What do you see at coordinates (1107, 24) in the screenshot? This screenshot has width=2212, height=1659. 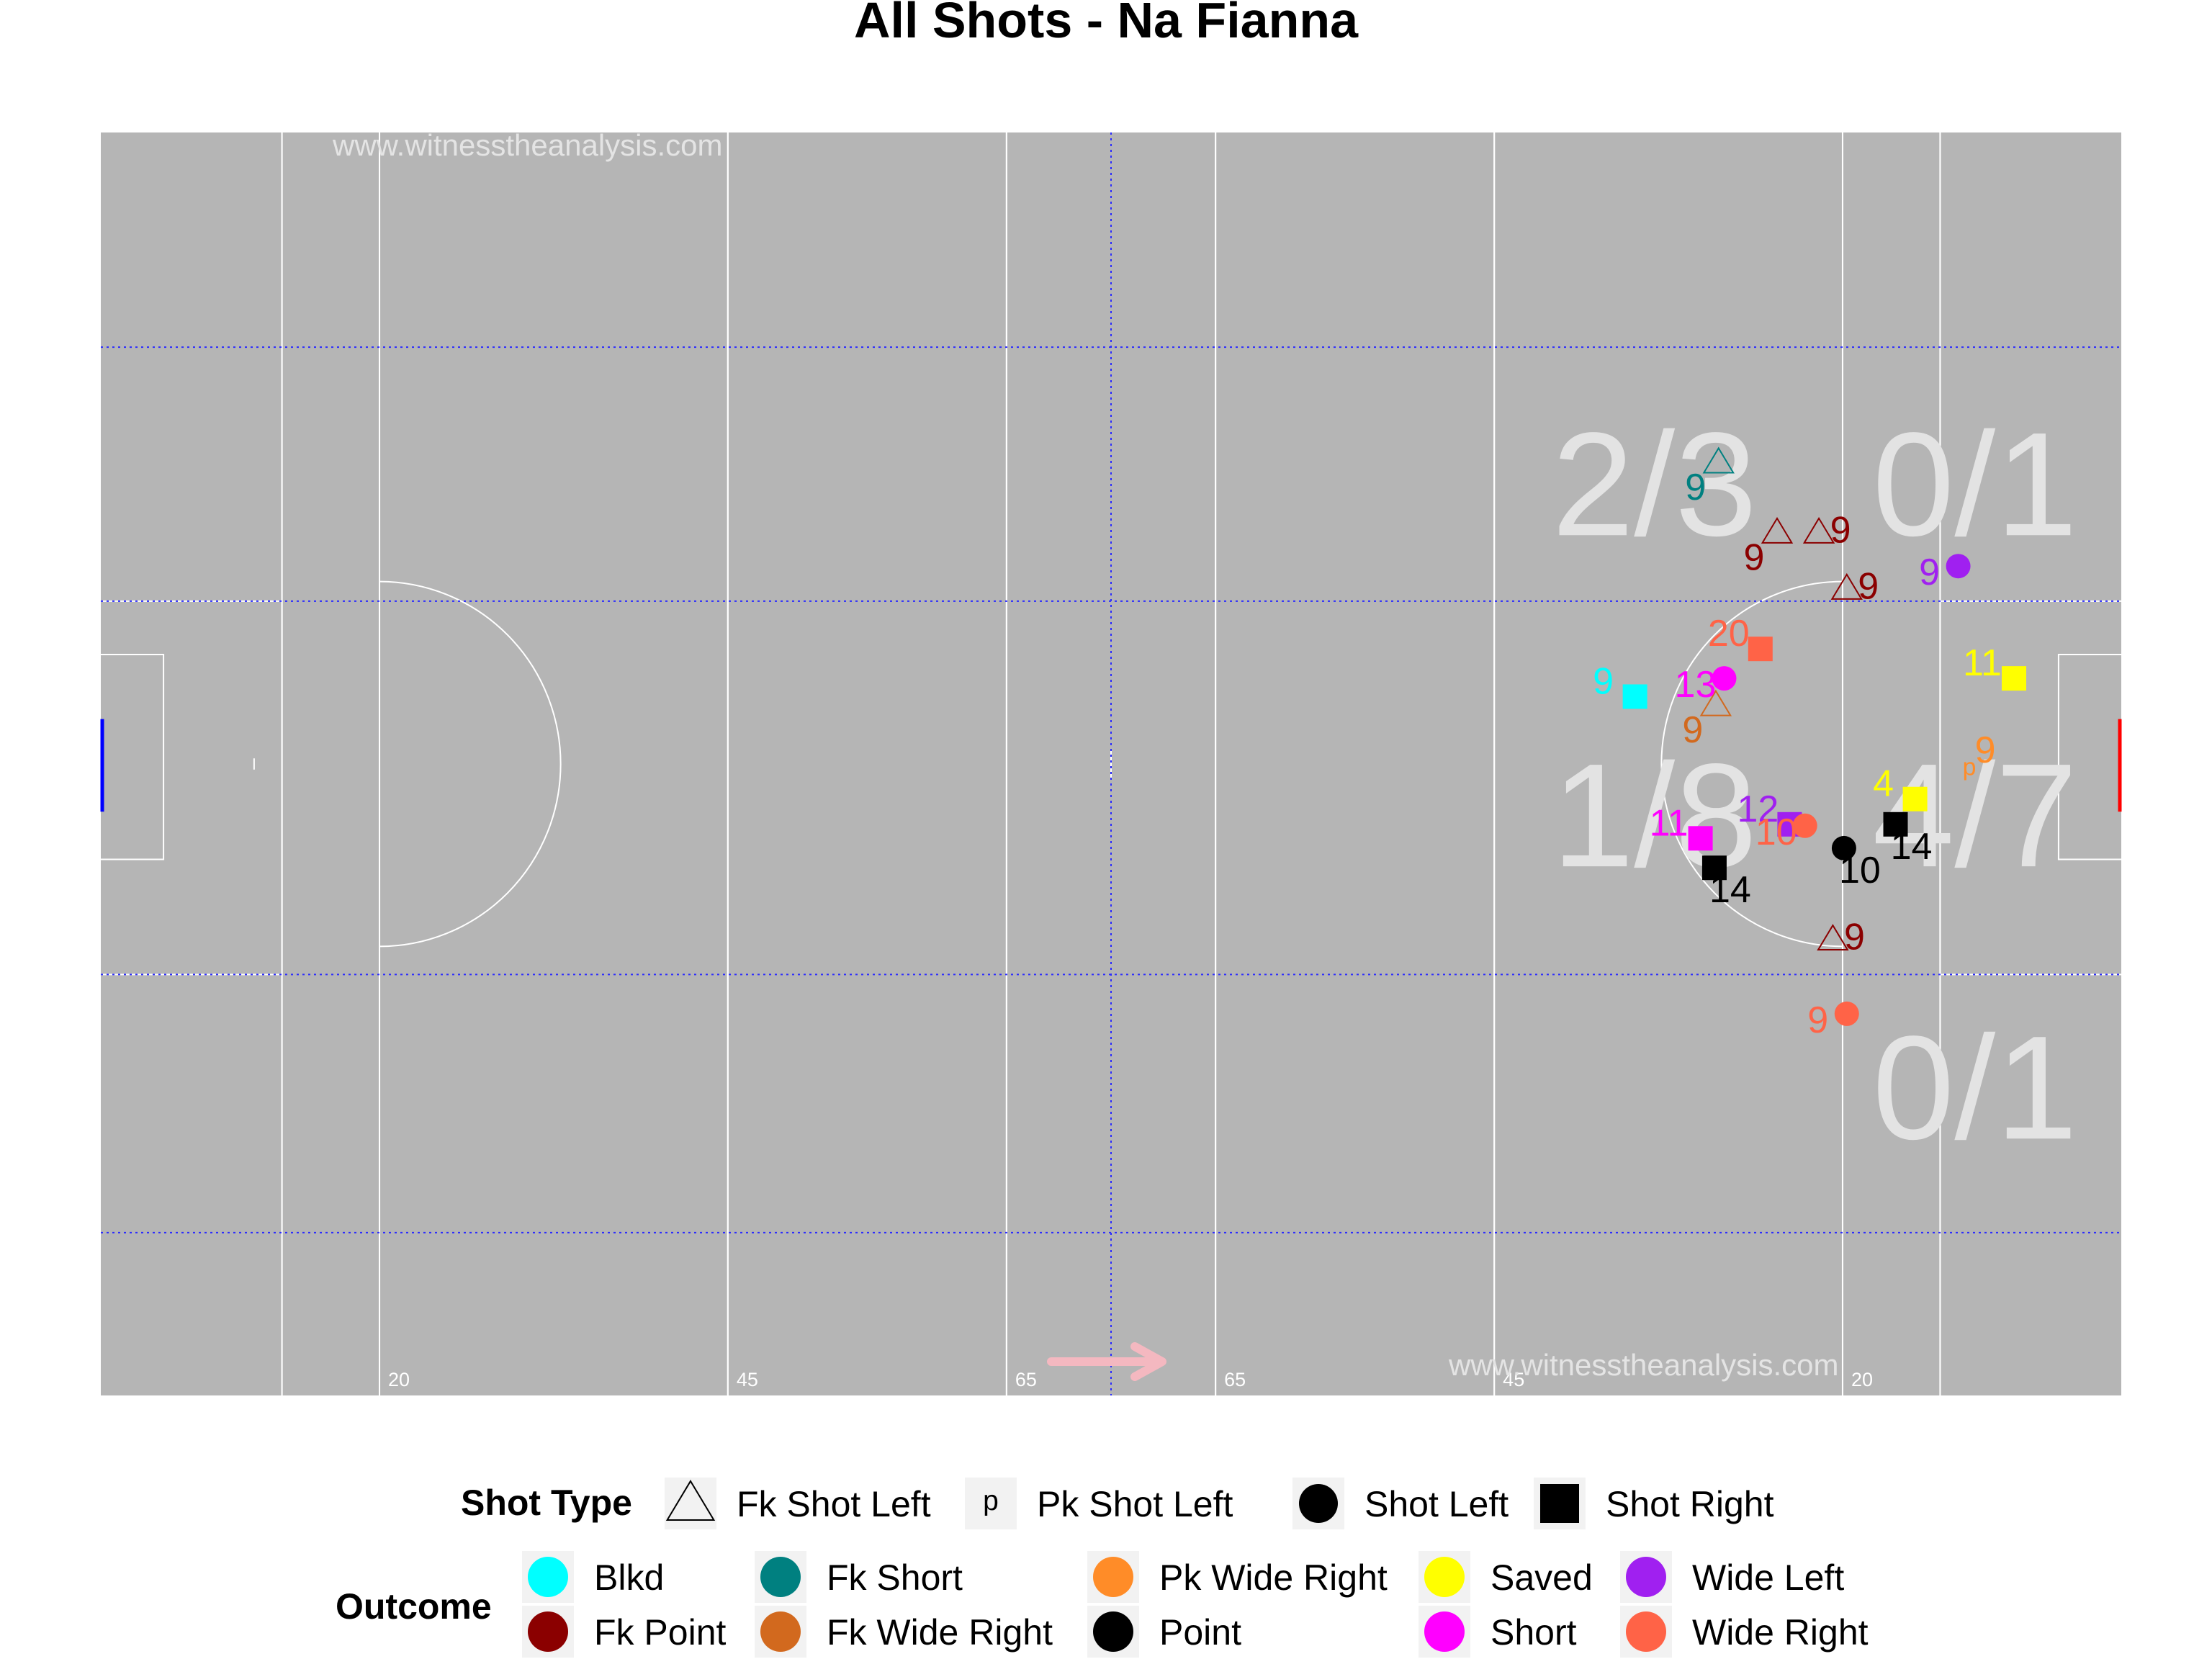 I see `chart-title: All Shots - Na Fianna` at bounding box center [1107, 24].